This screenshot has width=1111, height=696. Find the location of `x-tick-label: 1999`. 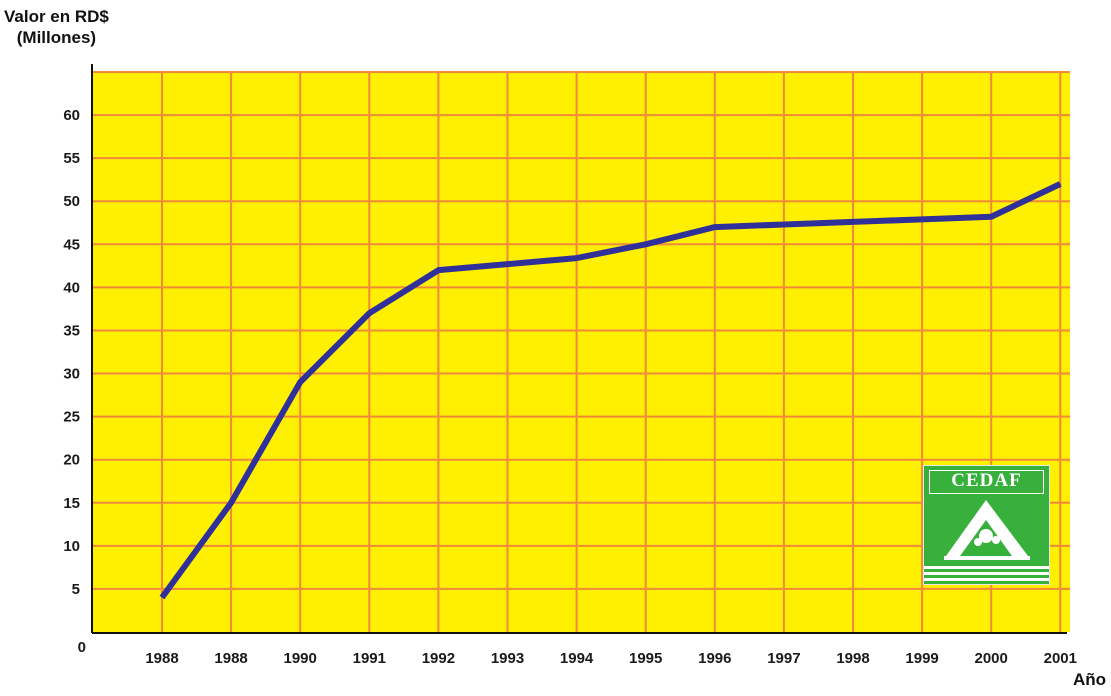

x-tick-label: 1999 is located at coordinates (921, 658).